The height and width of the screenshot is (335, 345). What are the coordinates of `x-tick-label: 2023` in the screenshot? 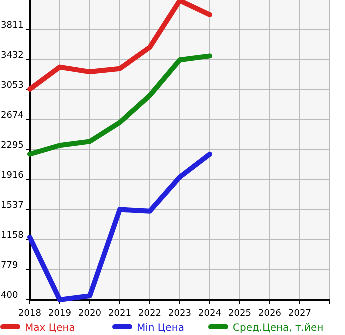 It's located at (180, 314).